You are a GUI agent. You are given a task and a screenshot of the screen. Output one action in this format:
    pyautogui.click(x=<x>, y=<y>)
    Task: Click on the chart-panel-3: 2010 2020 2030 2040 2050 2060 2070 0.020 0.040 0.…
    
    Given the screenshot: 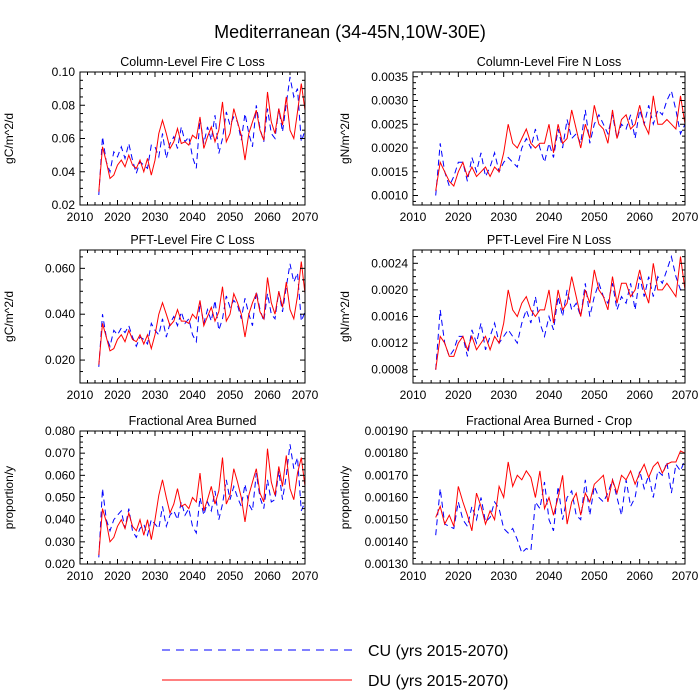 What is the action you would take?
    pyautogui.click(x=160, y=317)
    